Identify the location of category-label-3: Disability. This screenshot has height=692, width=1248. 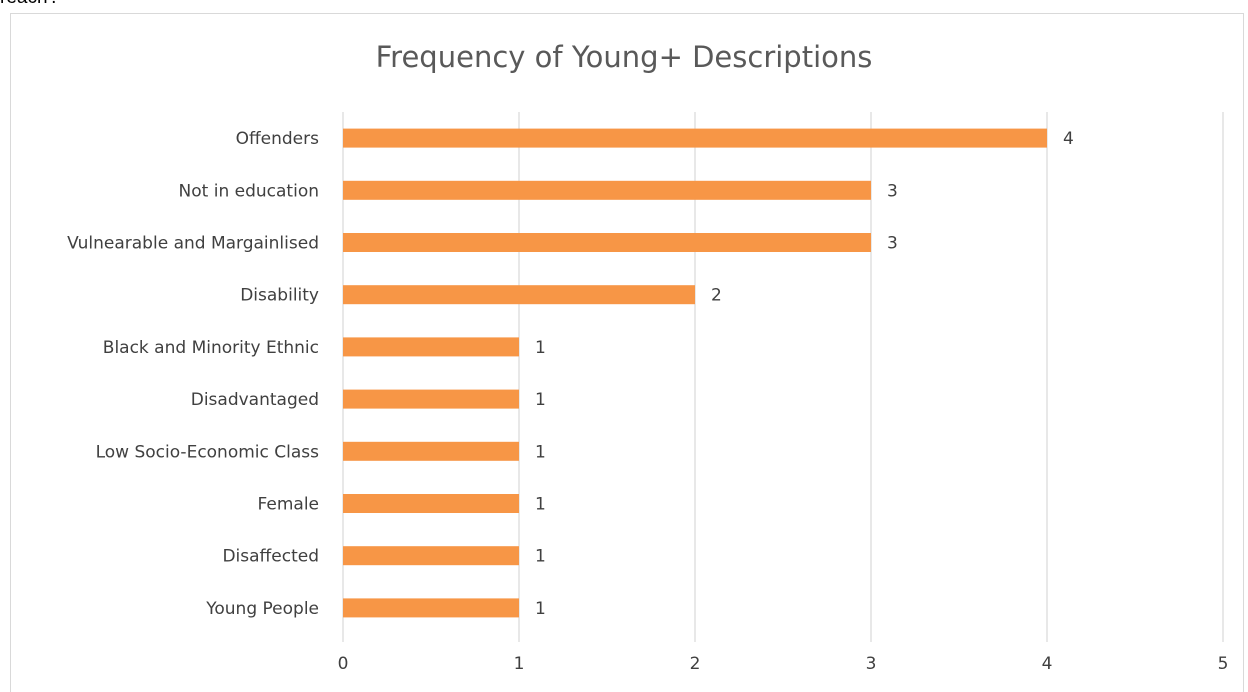
(279, 296).